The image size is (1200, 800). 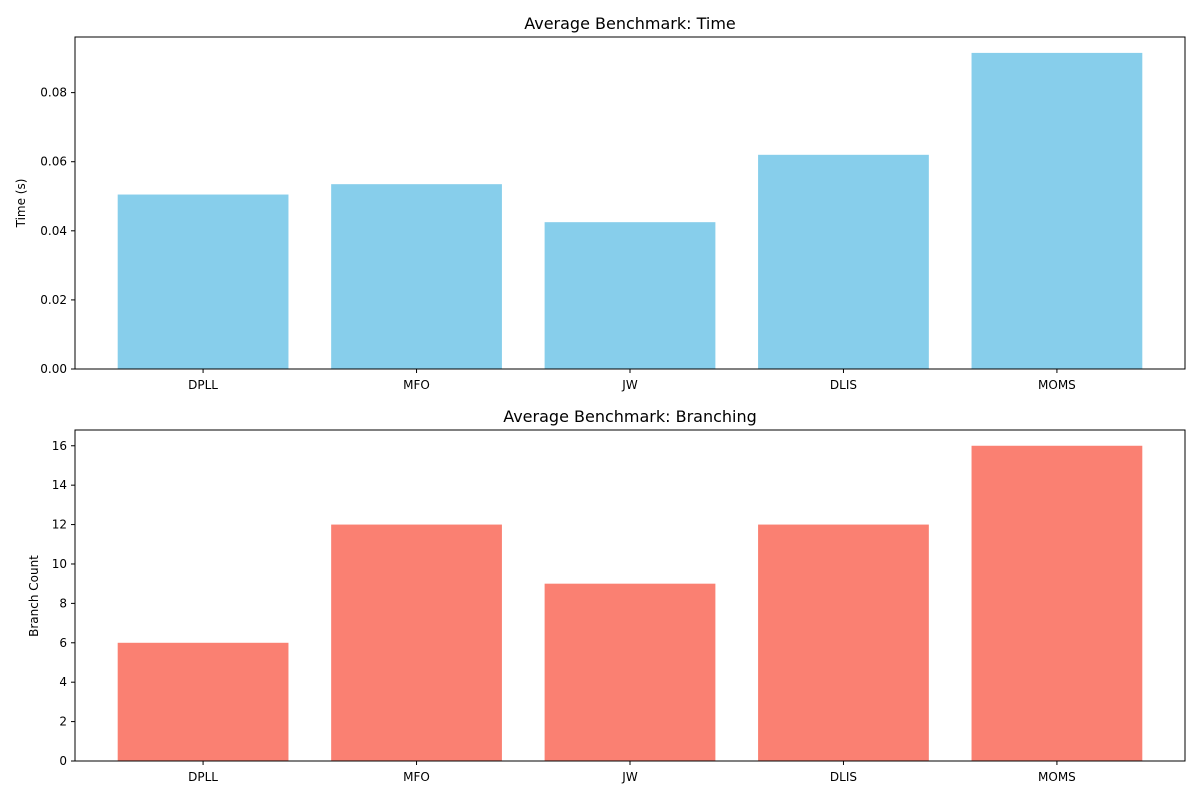 I want to click on y-tick-label: 6, so click(x=63, y=643).